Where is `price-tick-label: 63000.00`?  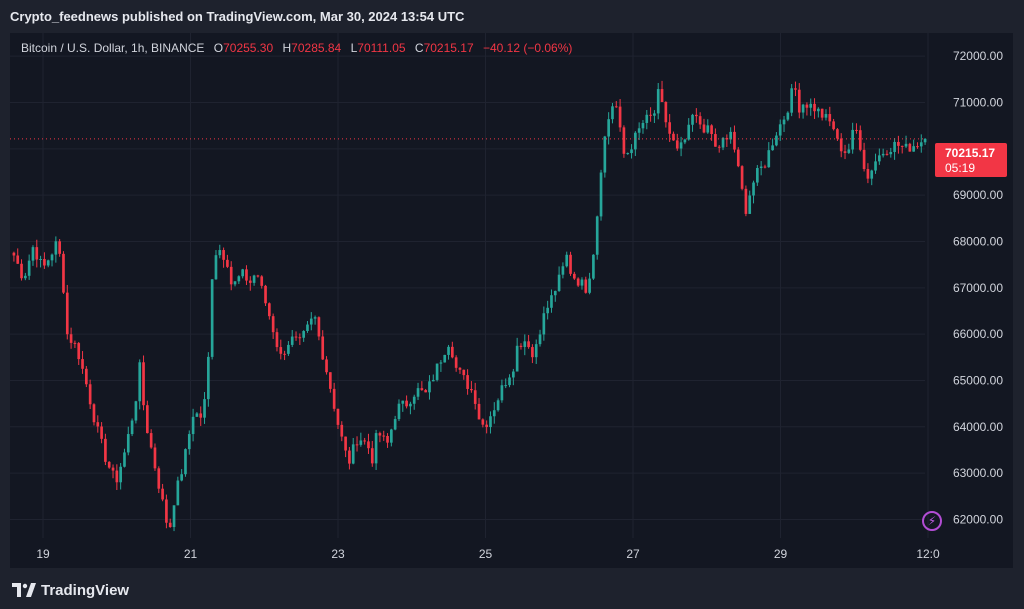
price-tick-label: 63000.00 is located at coordinates (978, 473).